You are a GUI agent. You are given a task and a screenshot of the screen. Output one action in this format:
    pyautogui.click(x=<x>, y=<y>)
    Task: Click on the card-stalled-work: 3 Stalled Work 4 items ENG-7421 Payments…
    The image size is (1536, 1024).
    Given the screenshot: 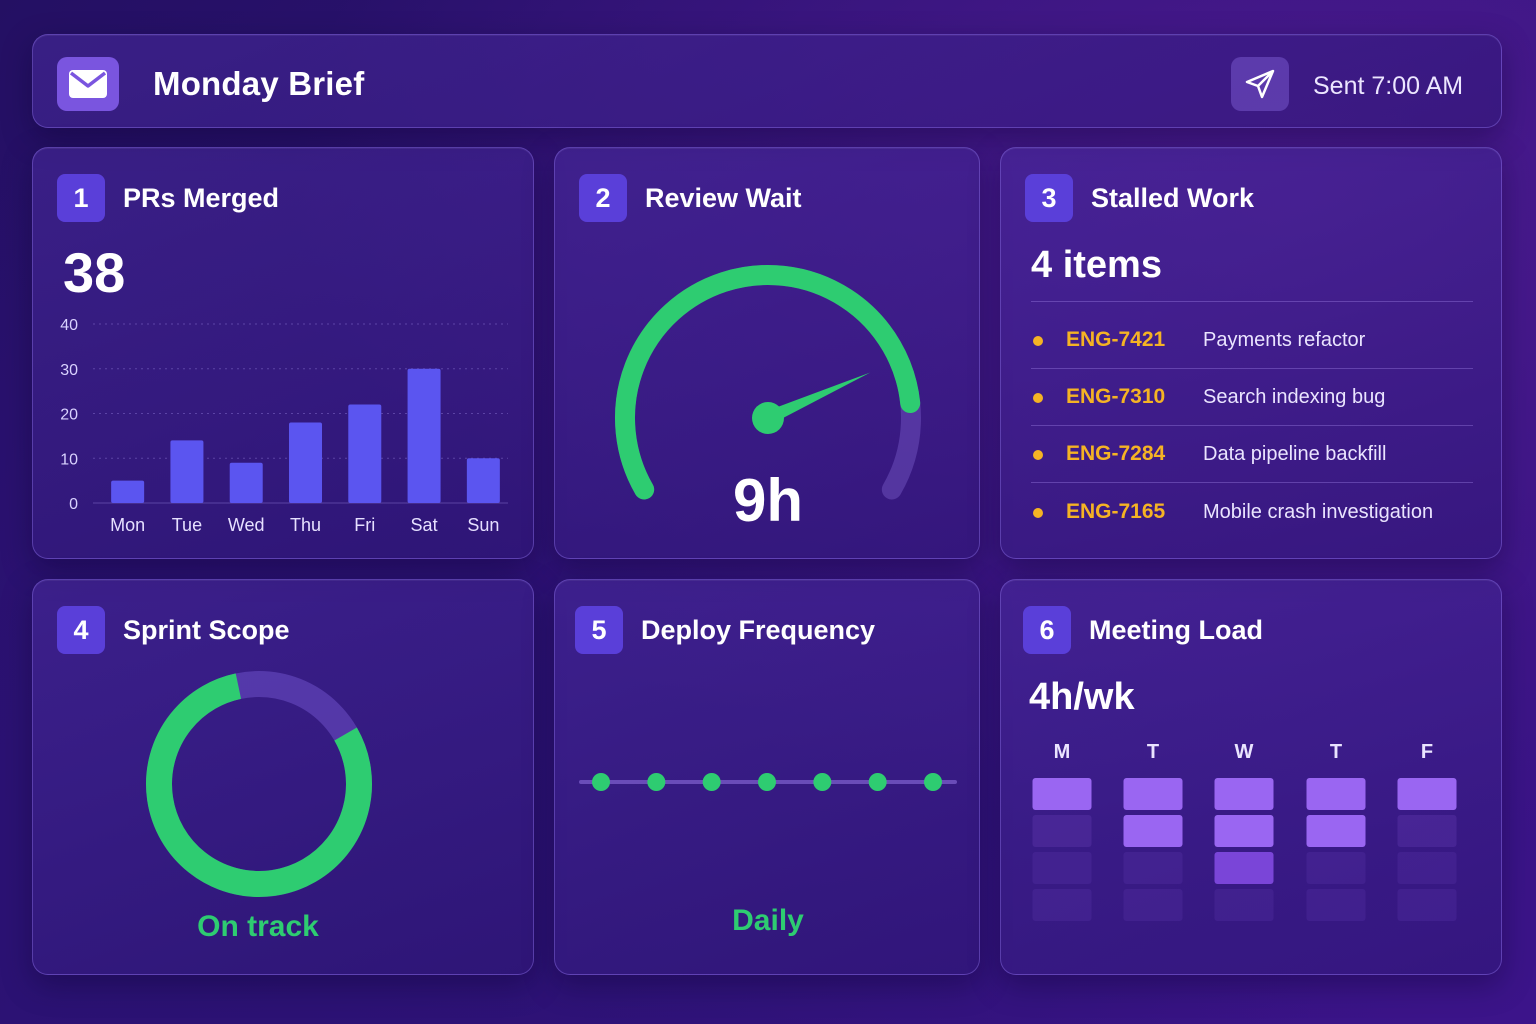 What is the action you would take?
    pyautogui.click(x=1251, y=353)
    